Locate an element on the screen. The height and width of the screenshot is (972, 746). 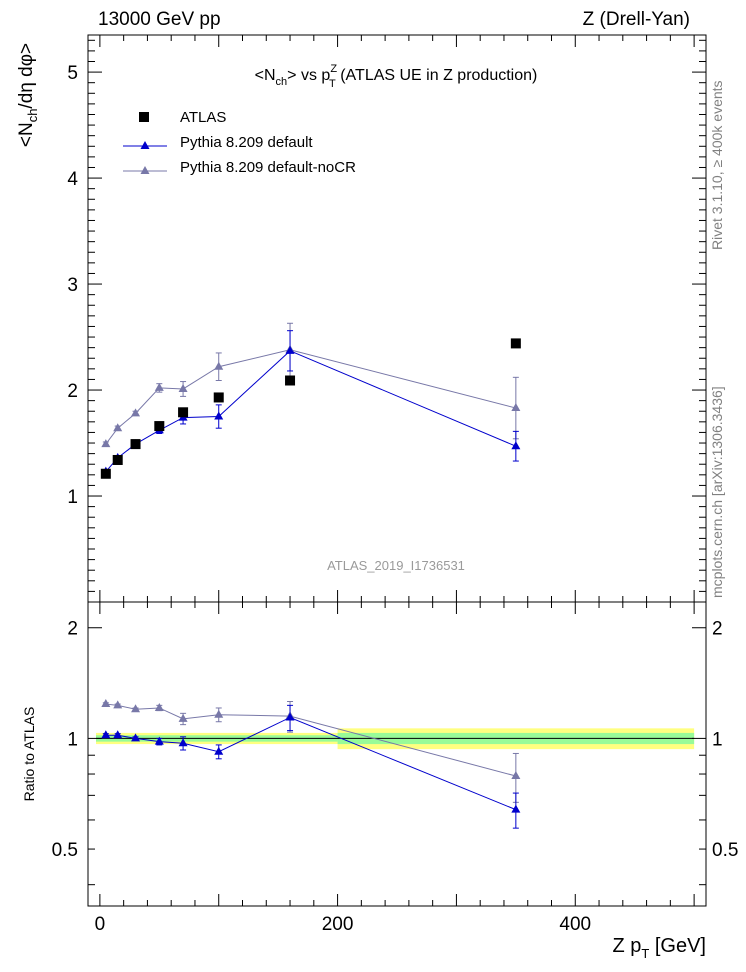
ratio-y-tick-label: 1 is located at coordinates (72, 739).